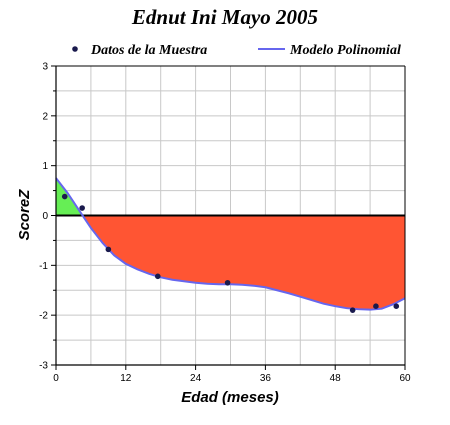  What do you see at coordinates (236, 50) in the screenshot?
I see `legend: Datos de la Muestra Modelo Polinomial` at bounding box center [236, 50].